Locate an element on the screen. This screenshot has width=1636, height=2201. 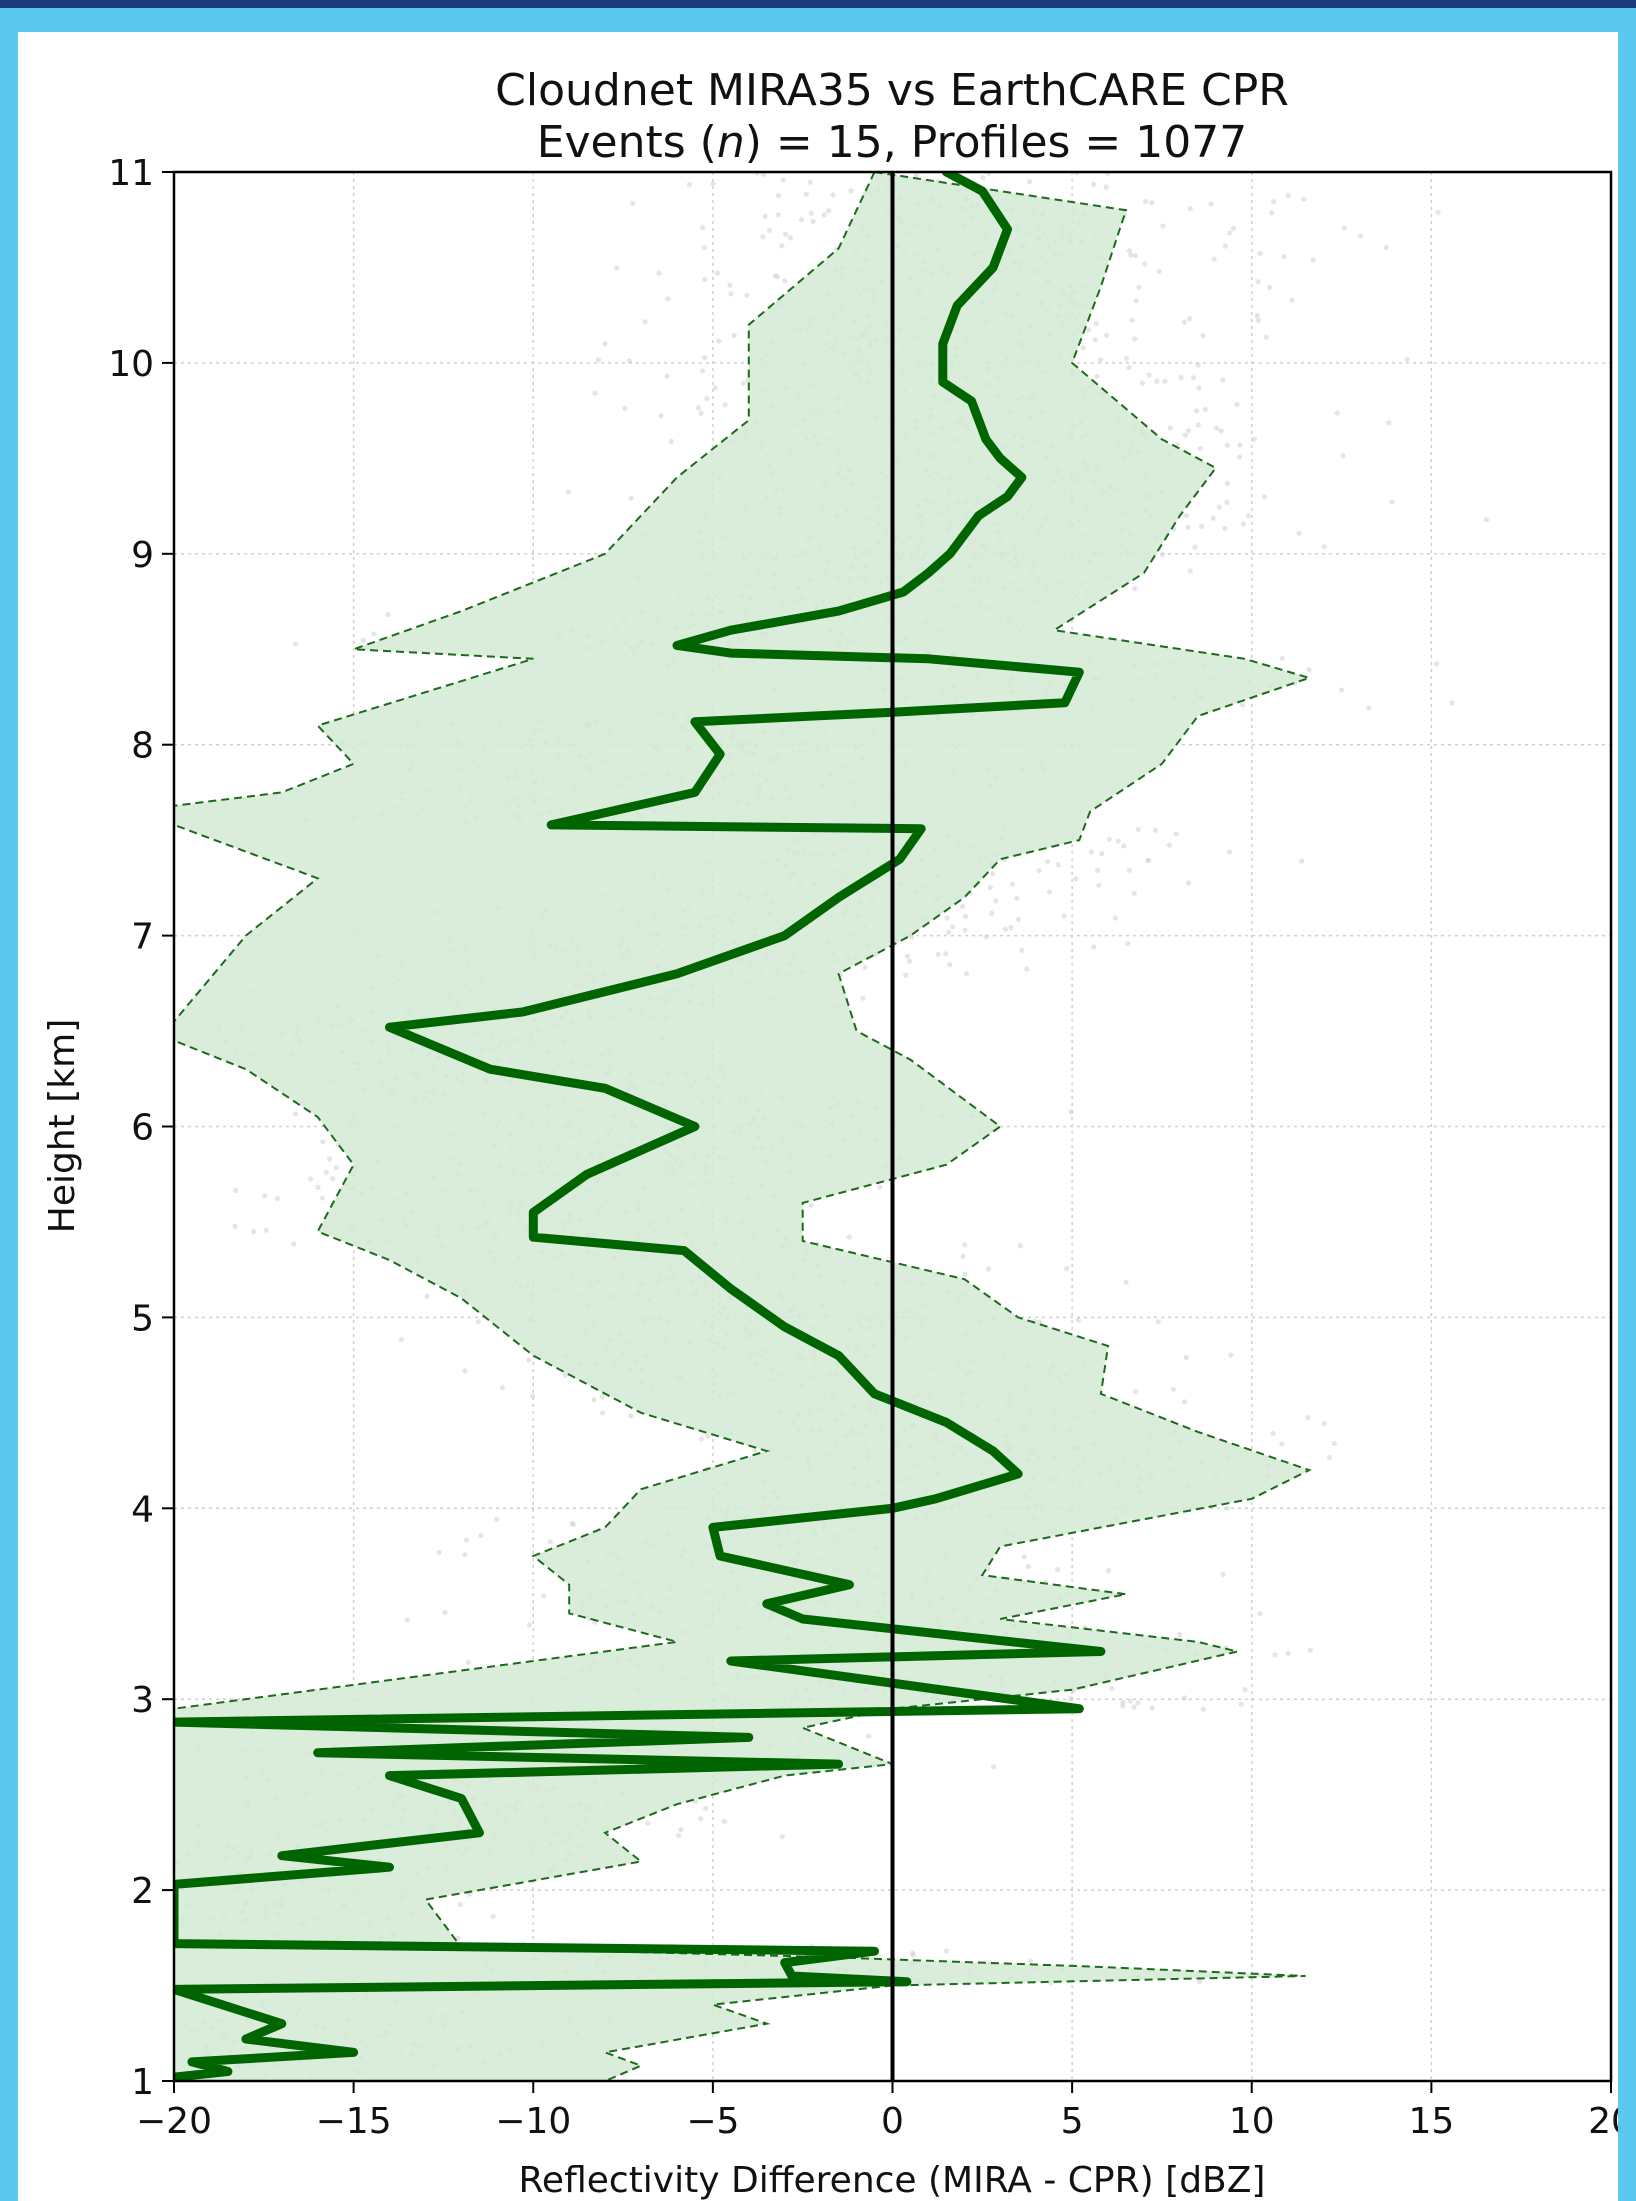
y-tick-label: 5 is located at coordinates (142, 1318).